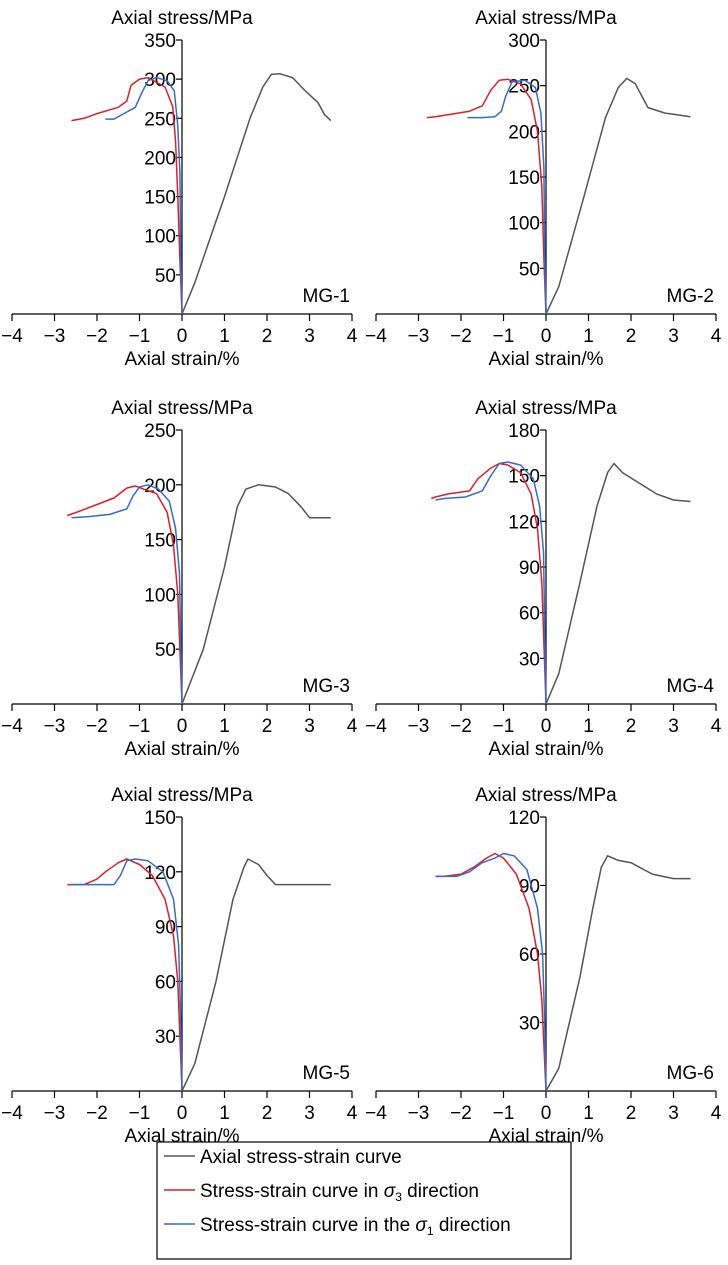  Describe the element at coordinates (529, 887) in the screenshot. I see `y-tick-label: 90` at that location.